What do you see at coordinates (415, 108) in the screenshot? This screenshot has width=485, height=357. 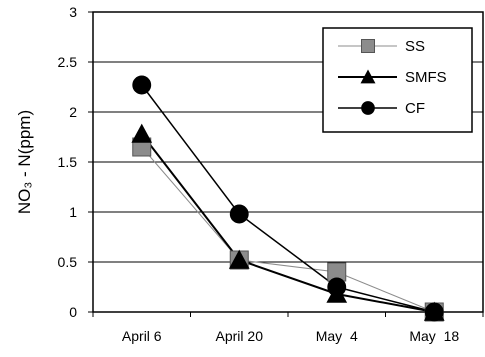 I see `legend-label: CF` at bounding box center [415, 108].